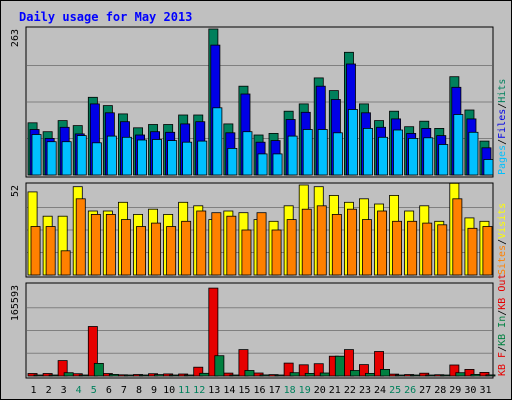  What do you see at coordinates (335, 390) in the screenshot?
I see `day-label-21: 21` at bounding box center [335, 390].